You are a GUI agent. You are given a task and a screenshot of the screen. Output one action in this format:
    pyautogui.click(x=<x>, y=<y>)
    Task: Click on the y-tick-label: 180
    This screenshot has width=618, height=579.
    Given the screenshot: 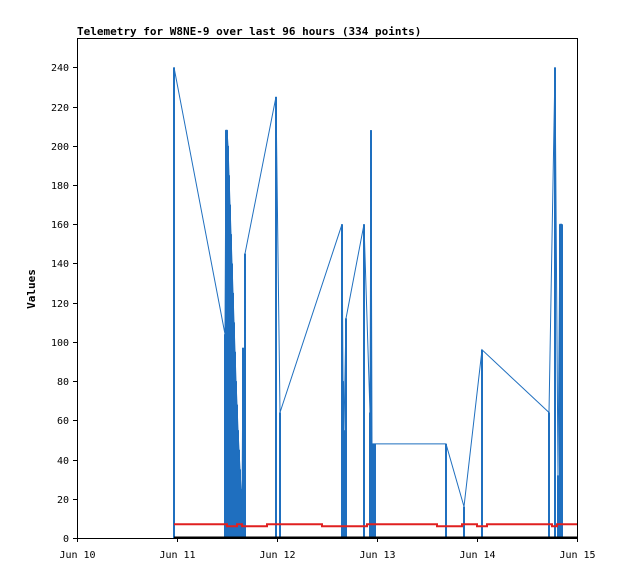 What is the action you would take?
    pyautogui.click(x=60, y=186)
    